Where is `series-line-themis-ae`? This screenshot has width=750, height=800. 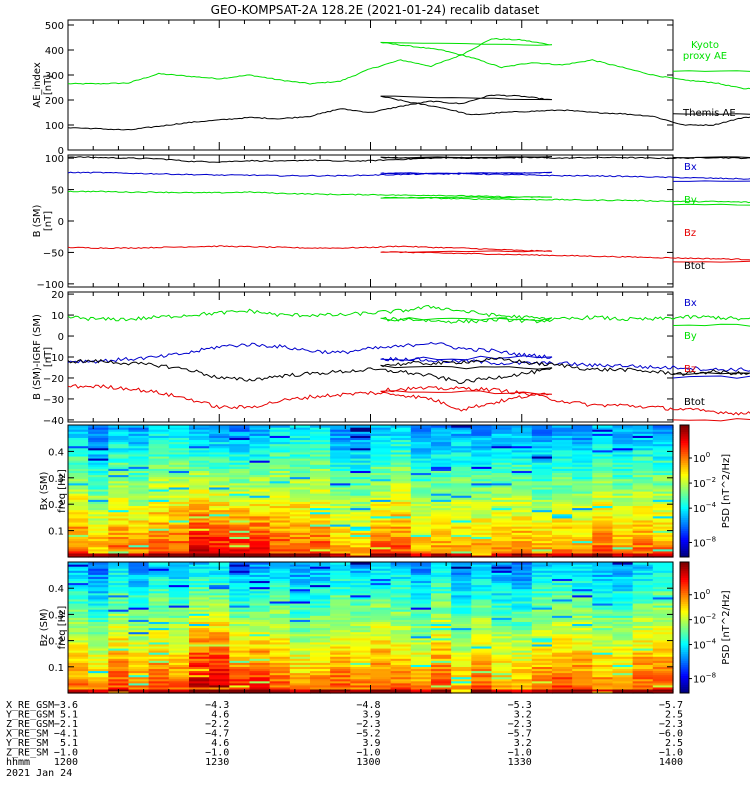 series-line-themis-ae is located at coordinates (408, 112).